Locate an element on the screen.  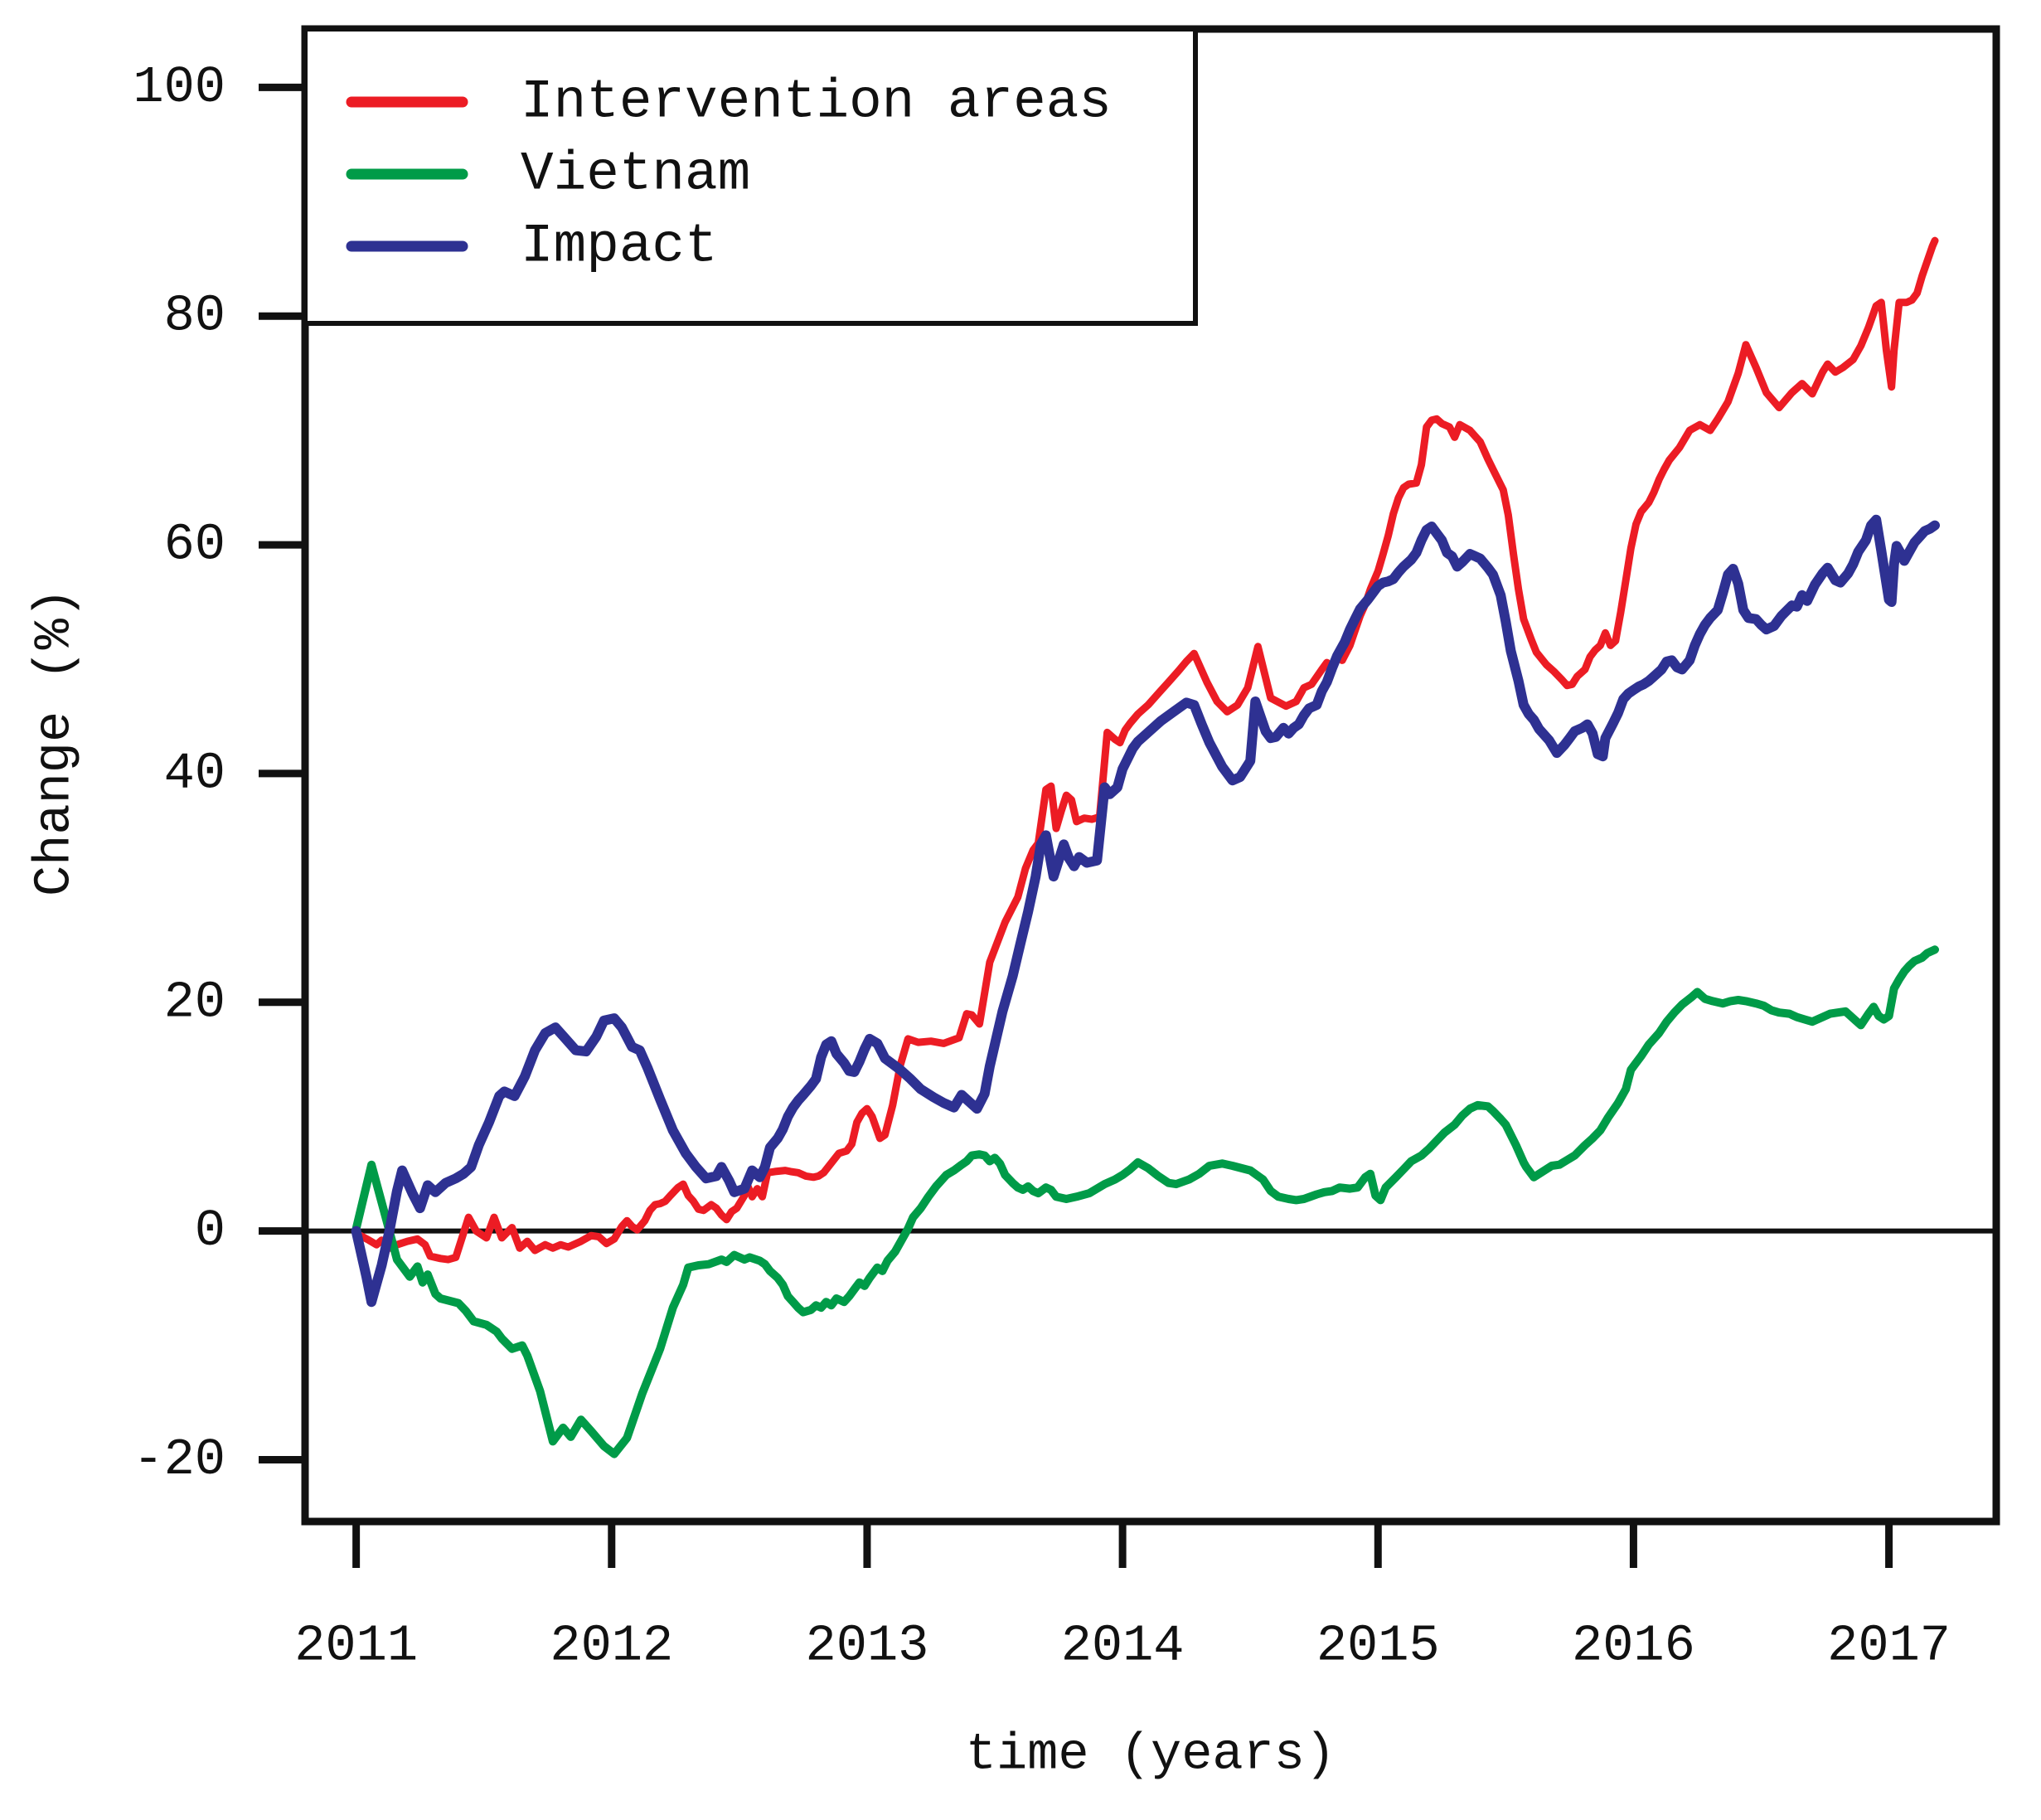
y-tick-label: -20 is located at coordinates (179, 1459).